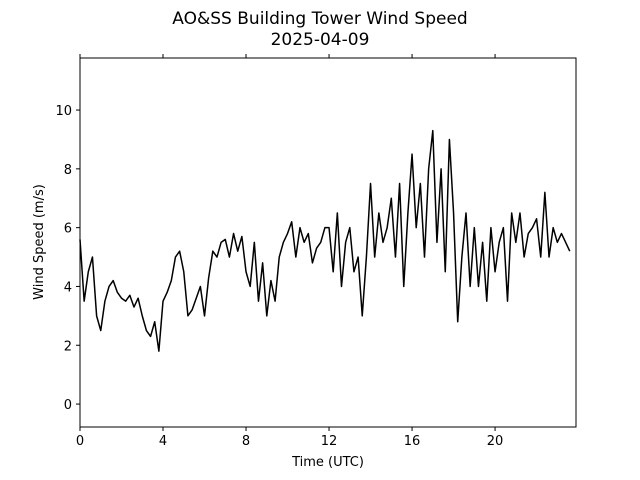 The image size is (640, 480). I want to click on y-tick-label: 6, so click(68, 229).